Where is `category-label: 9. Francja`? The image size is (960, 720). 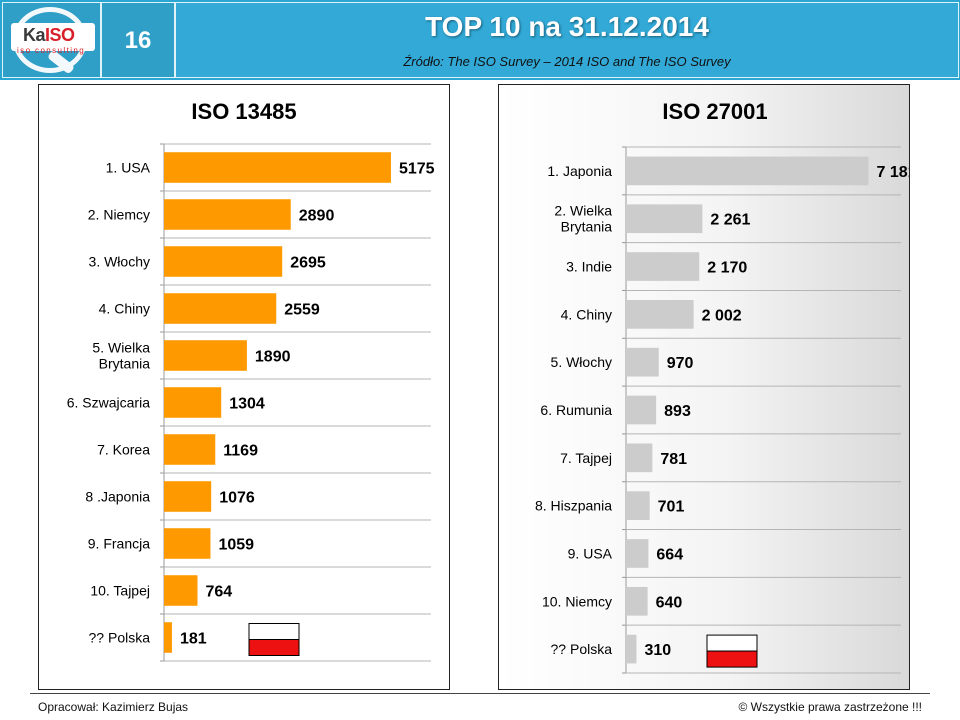
category-label: 9. Francja is located at coordinates (119, 544).